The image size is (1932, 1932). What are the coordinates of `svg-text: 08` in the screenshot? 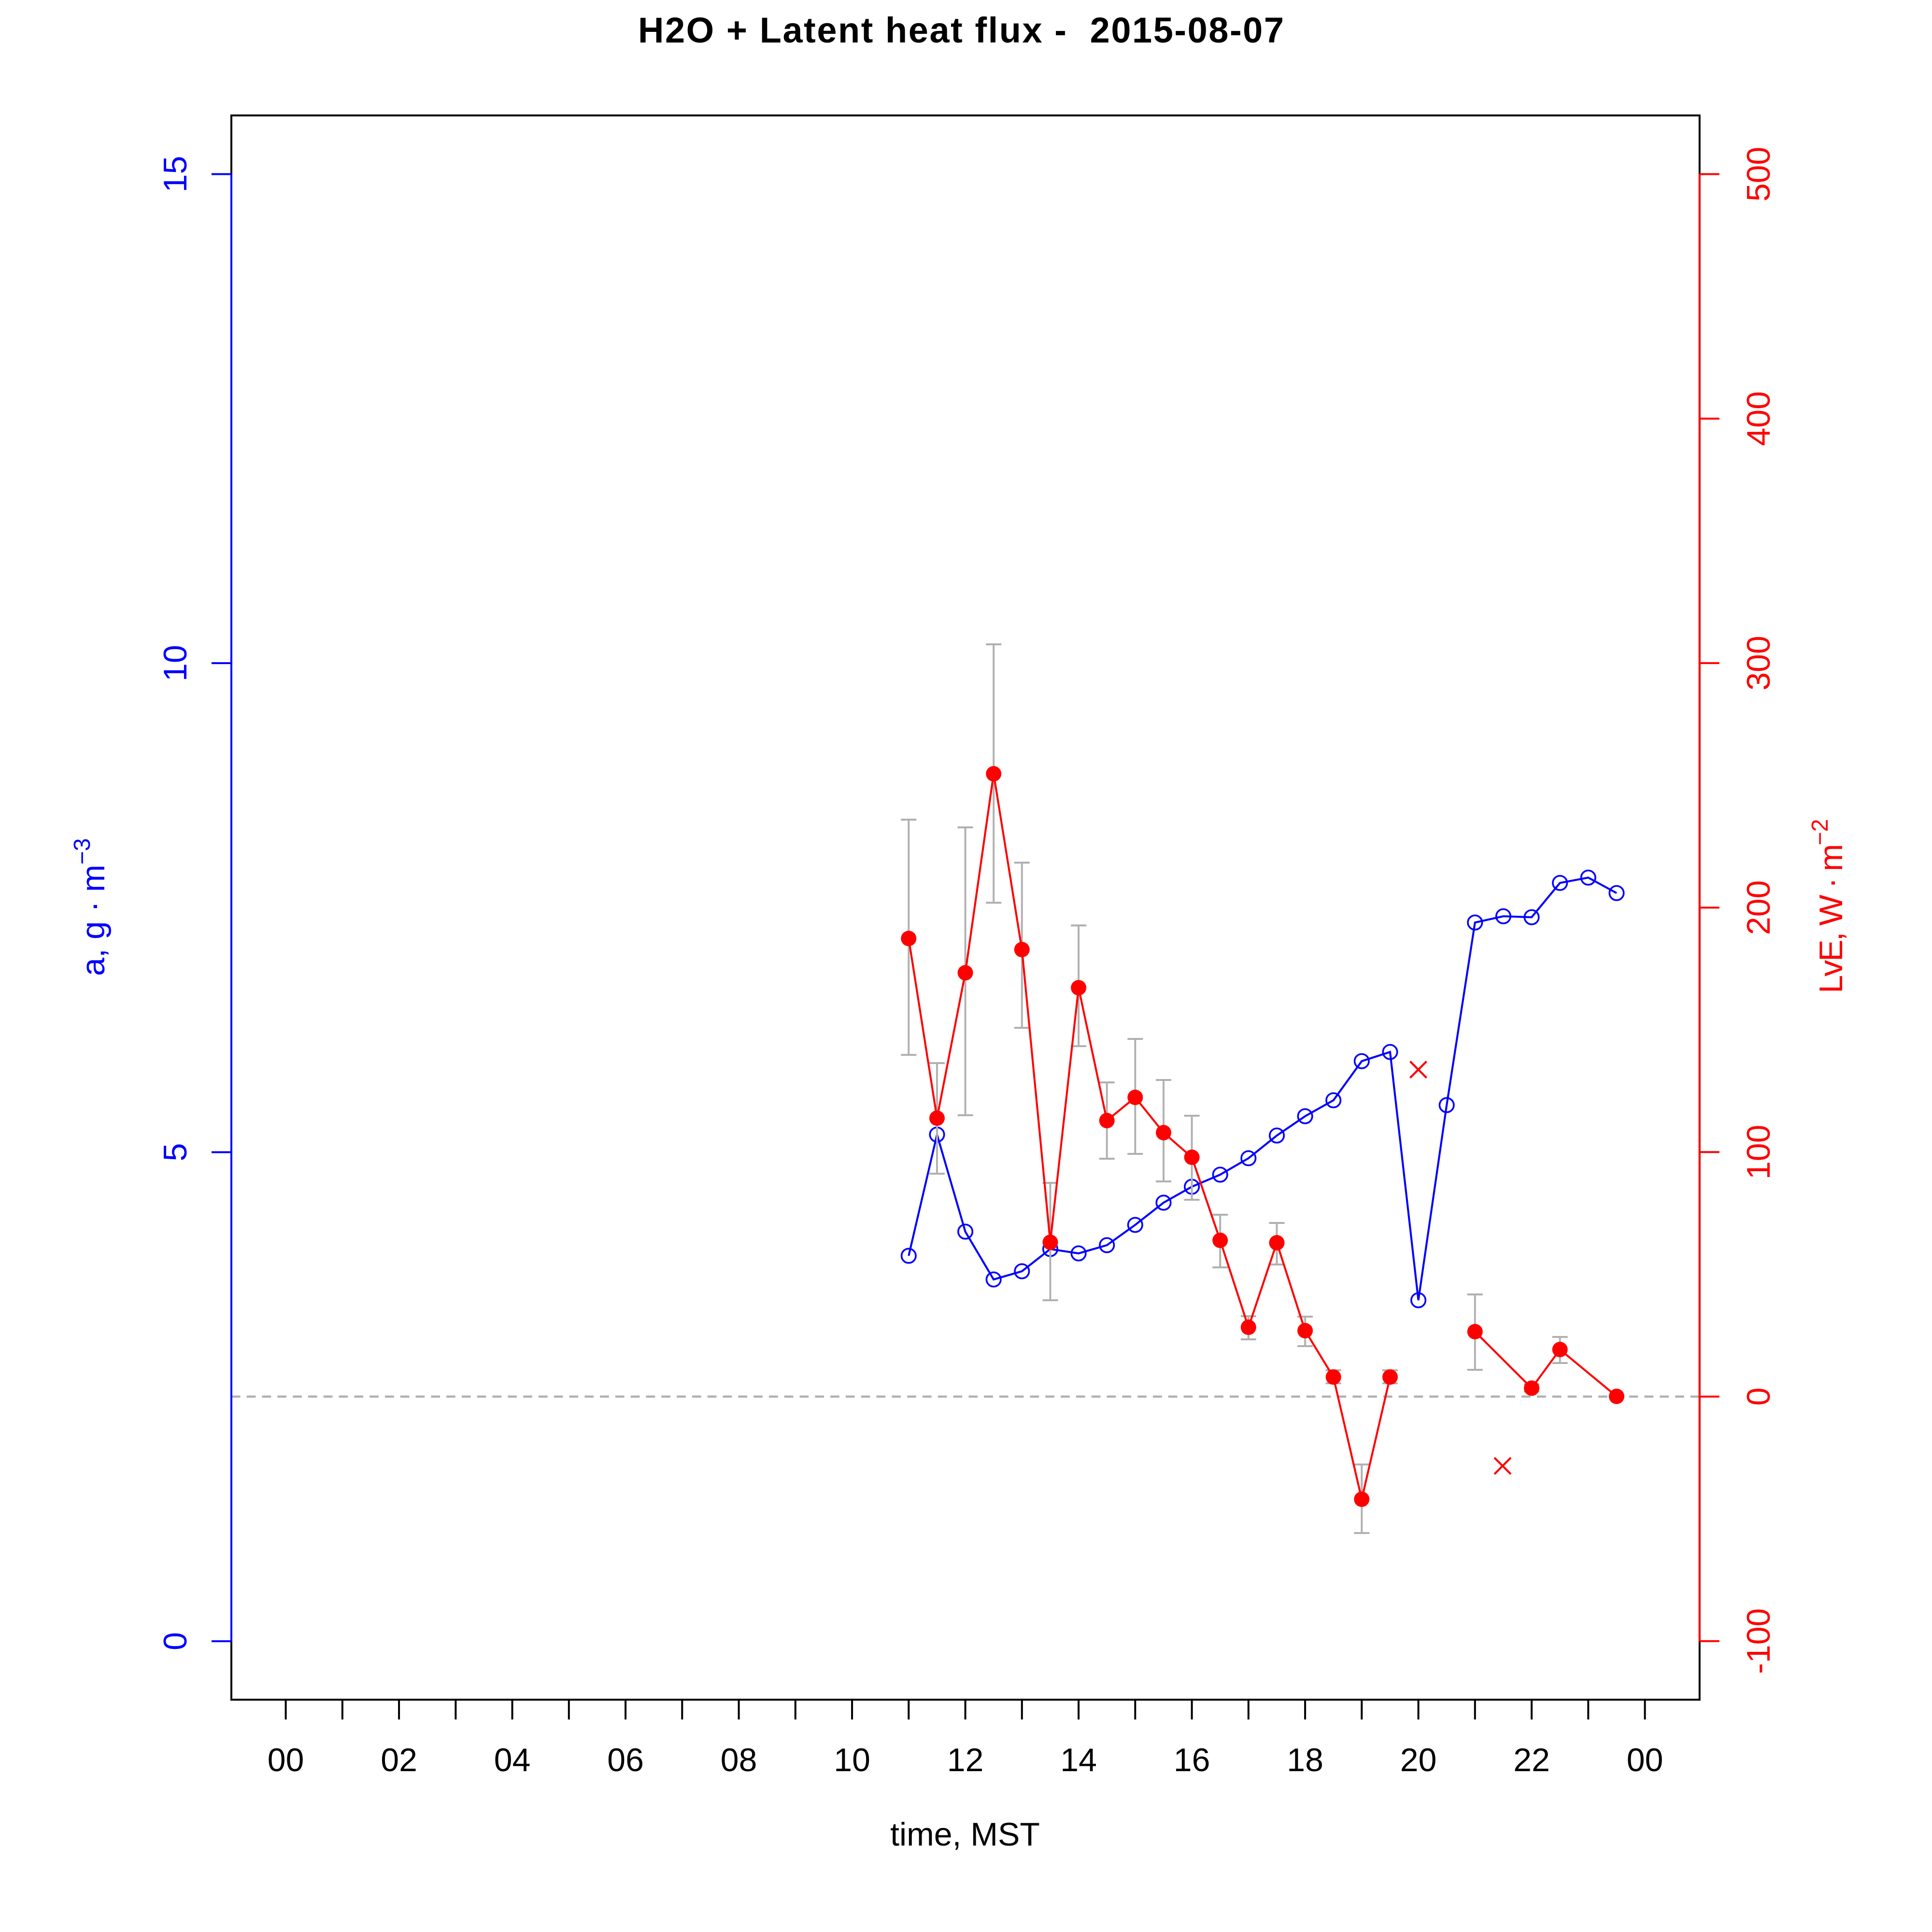 It's located at (739, 1760).